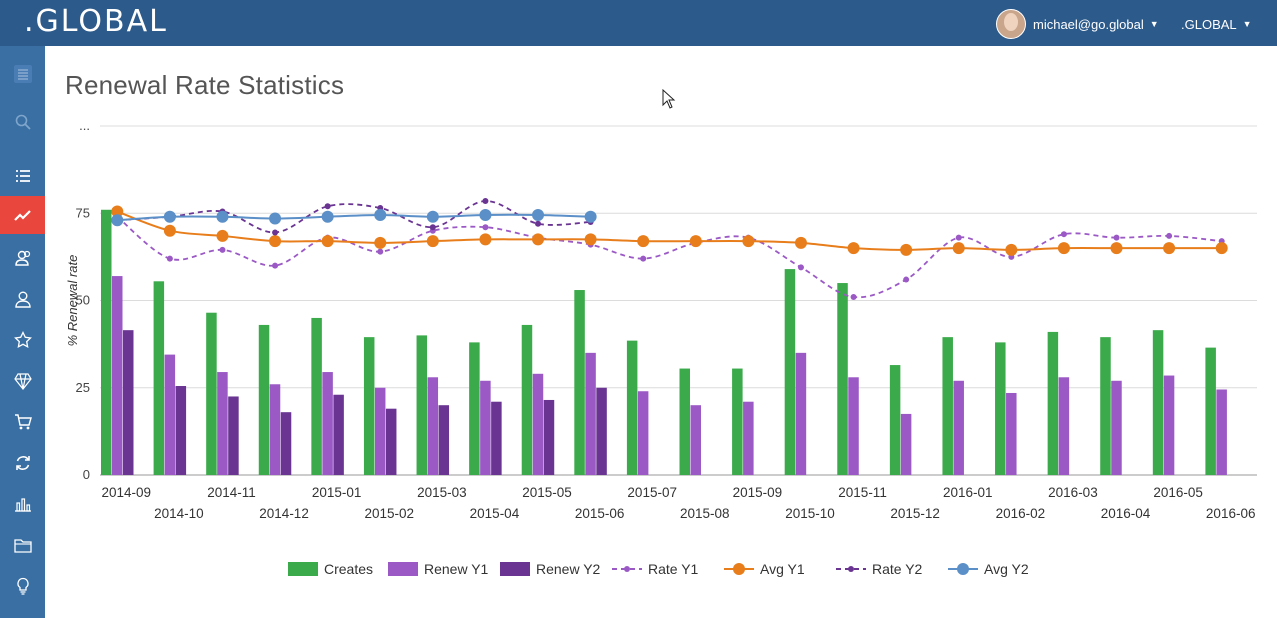 The width and height of the screenshot is (1277, 618). I want to click on avatar, so click(1011, 24).